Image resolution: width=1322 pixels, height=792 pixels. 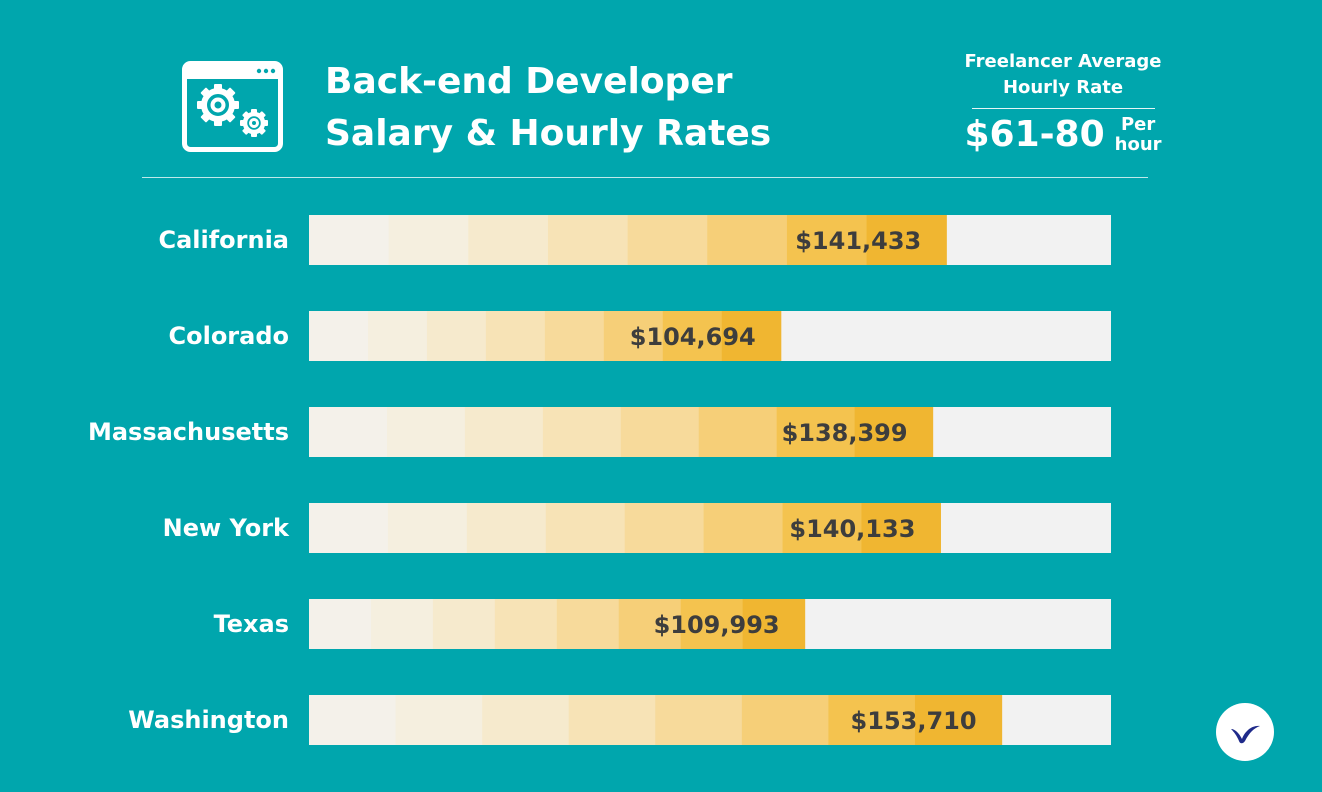 What do you see at coordinates (232, 106) in the screenshot?
I see `window-gears-icon` at bounding box center [232, 106].